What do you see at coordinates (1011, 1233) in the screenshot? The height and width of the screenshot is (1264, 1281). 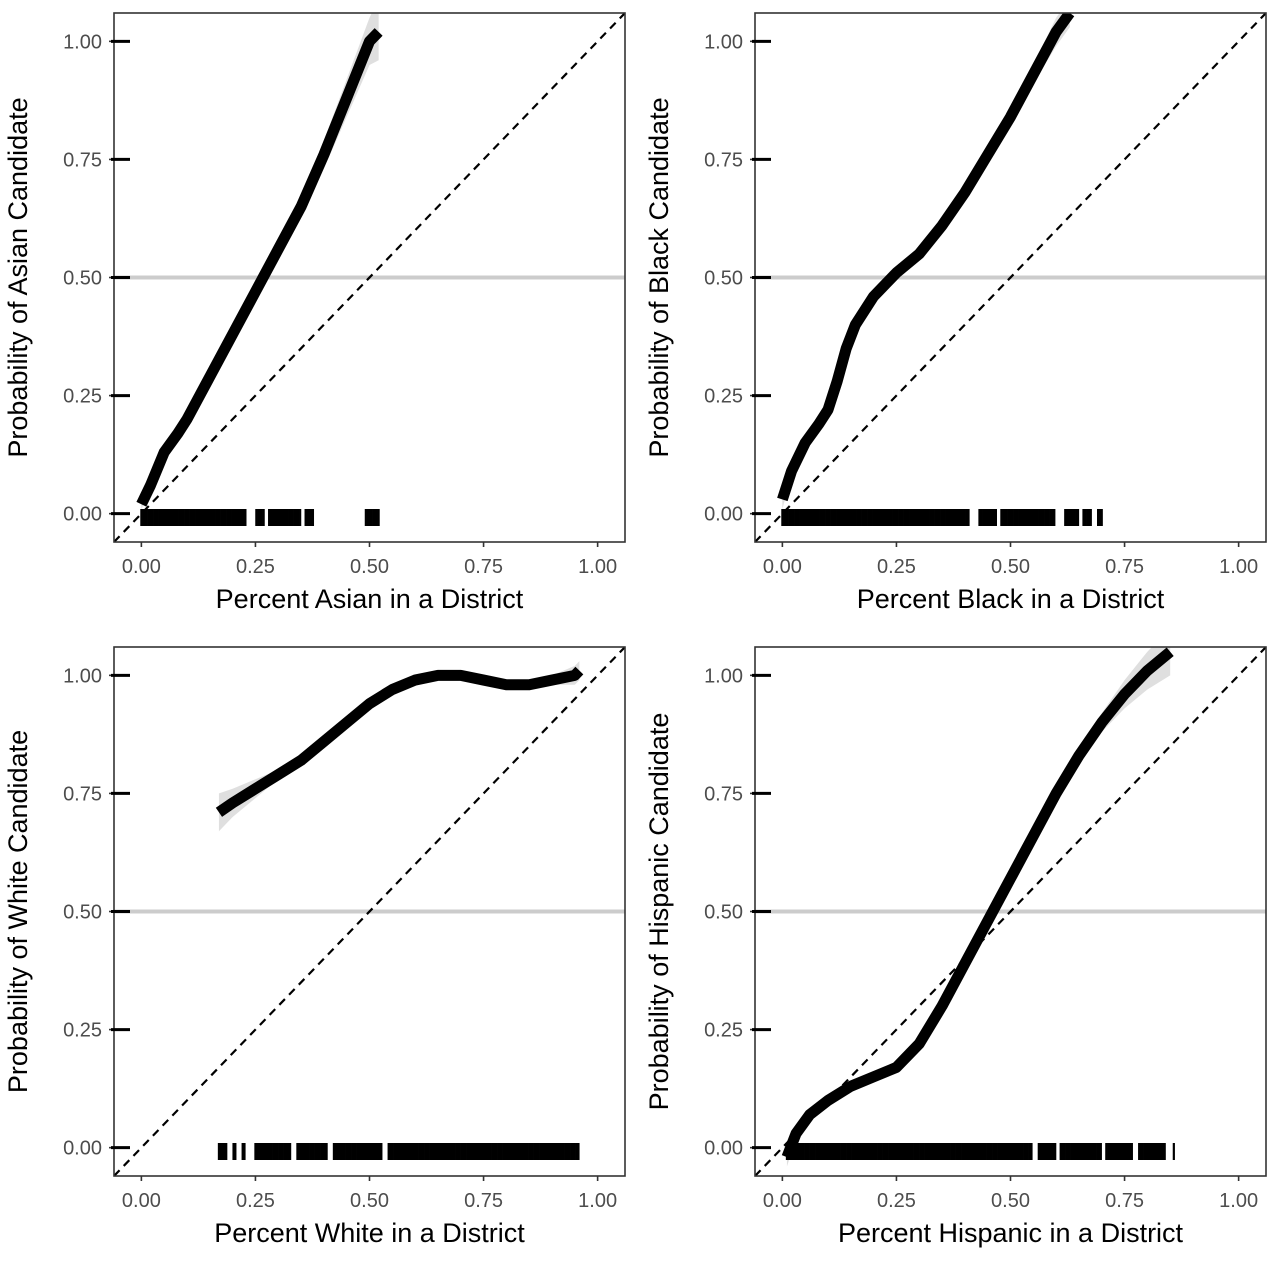 I see `x-axis-title: Percent Hispanic in a District` at bounding box center [1011, 1233].